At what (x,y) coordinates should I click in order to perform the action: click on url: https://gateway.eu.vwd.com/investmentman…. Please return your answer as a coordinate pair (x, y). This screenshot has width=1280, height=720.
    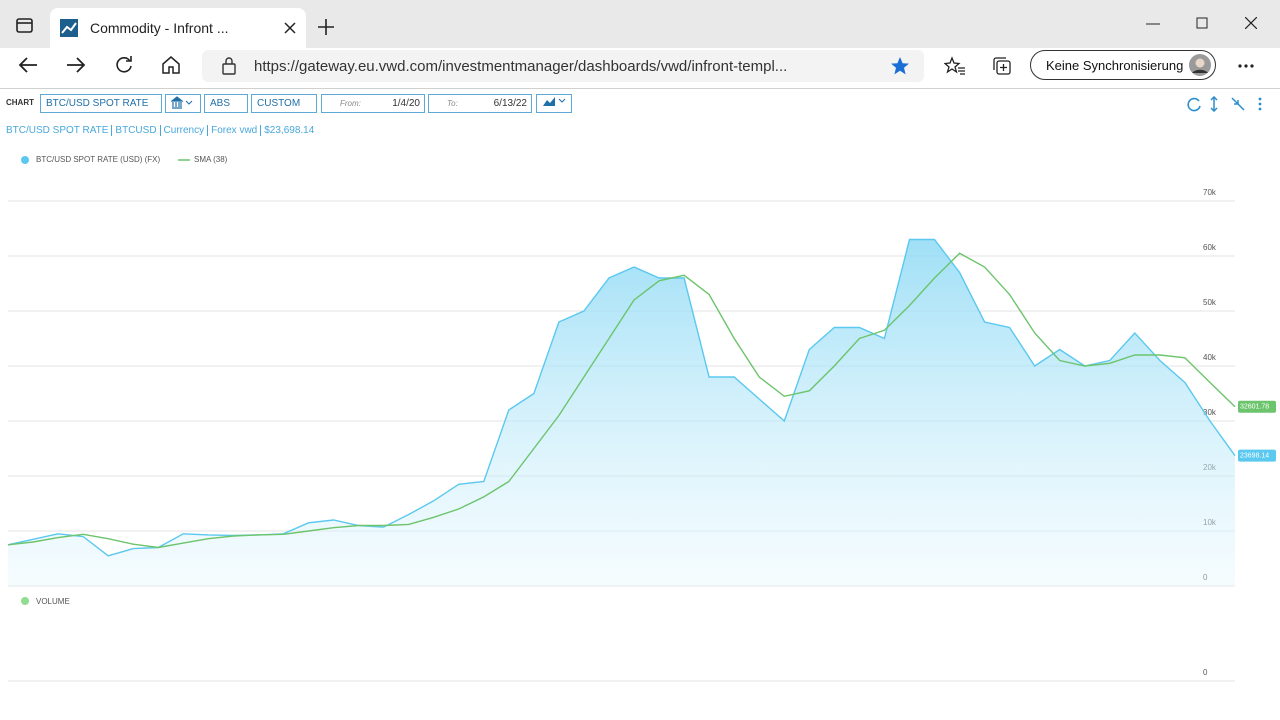
    Looking at the image, I should click on (521, 66).